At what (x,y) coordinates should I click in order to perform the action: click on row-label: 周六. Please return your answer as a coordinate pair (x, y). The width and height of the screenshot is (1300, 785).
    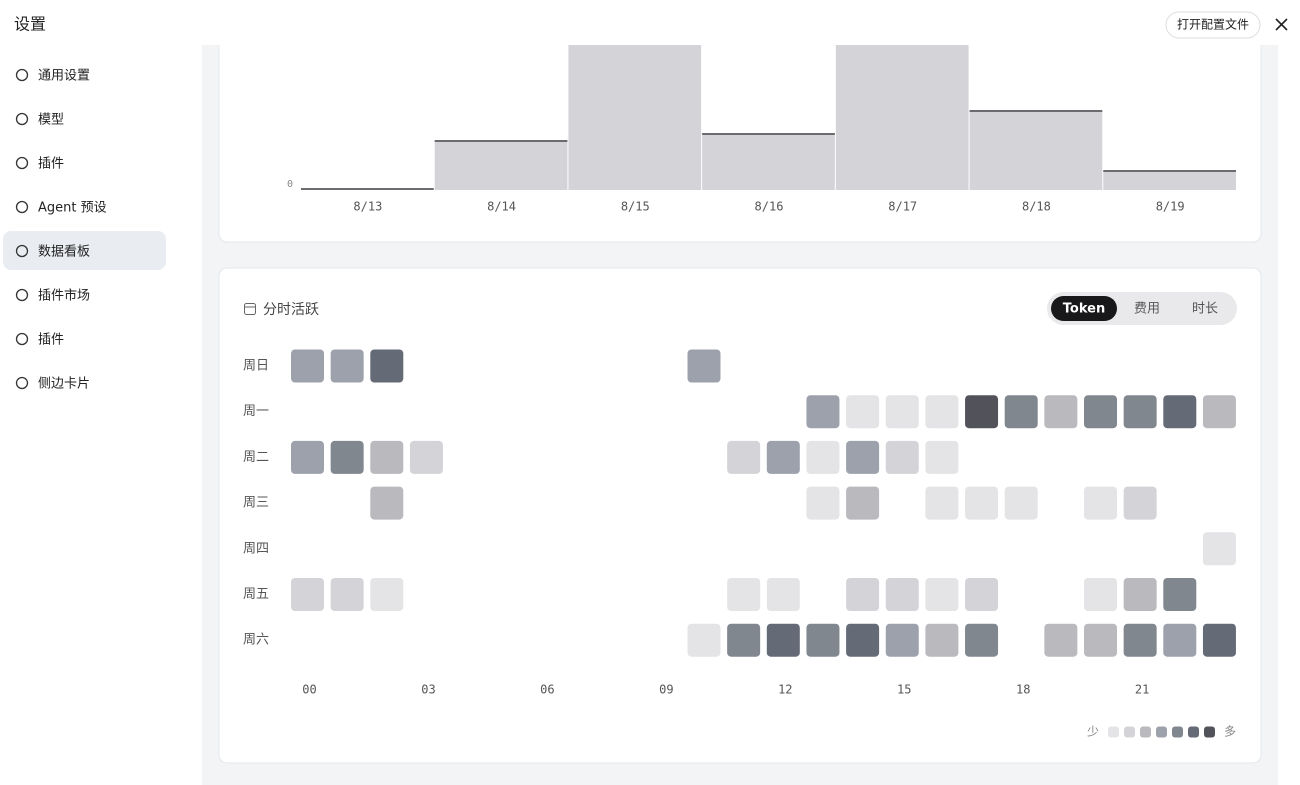
    Looking at the image, I should click on (256, 640).